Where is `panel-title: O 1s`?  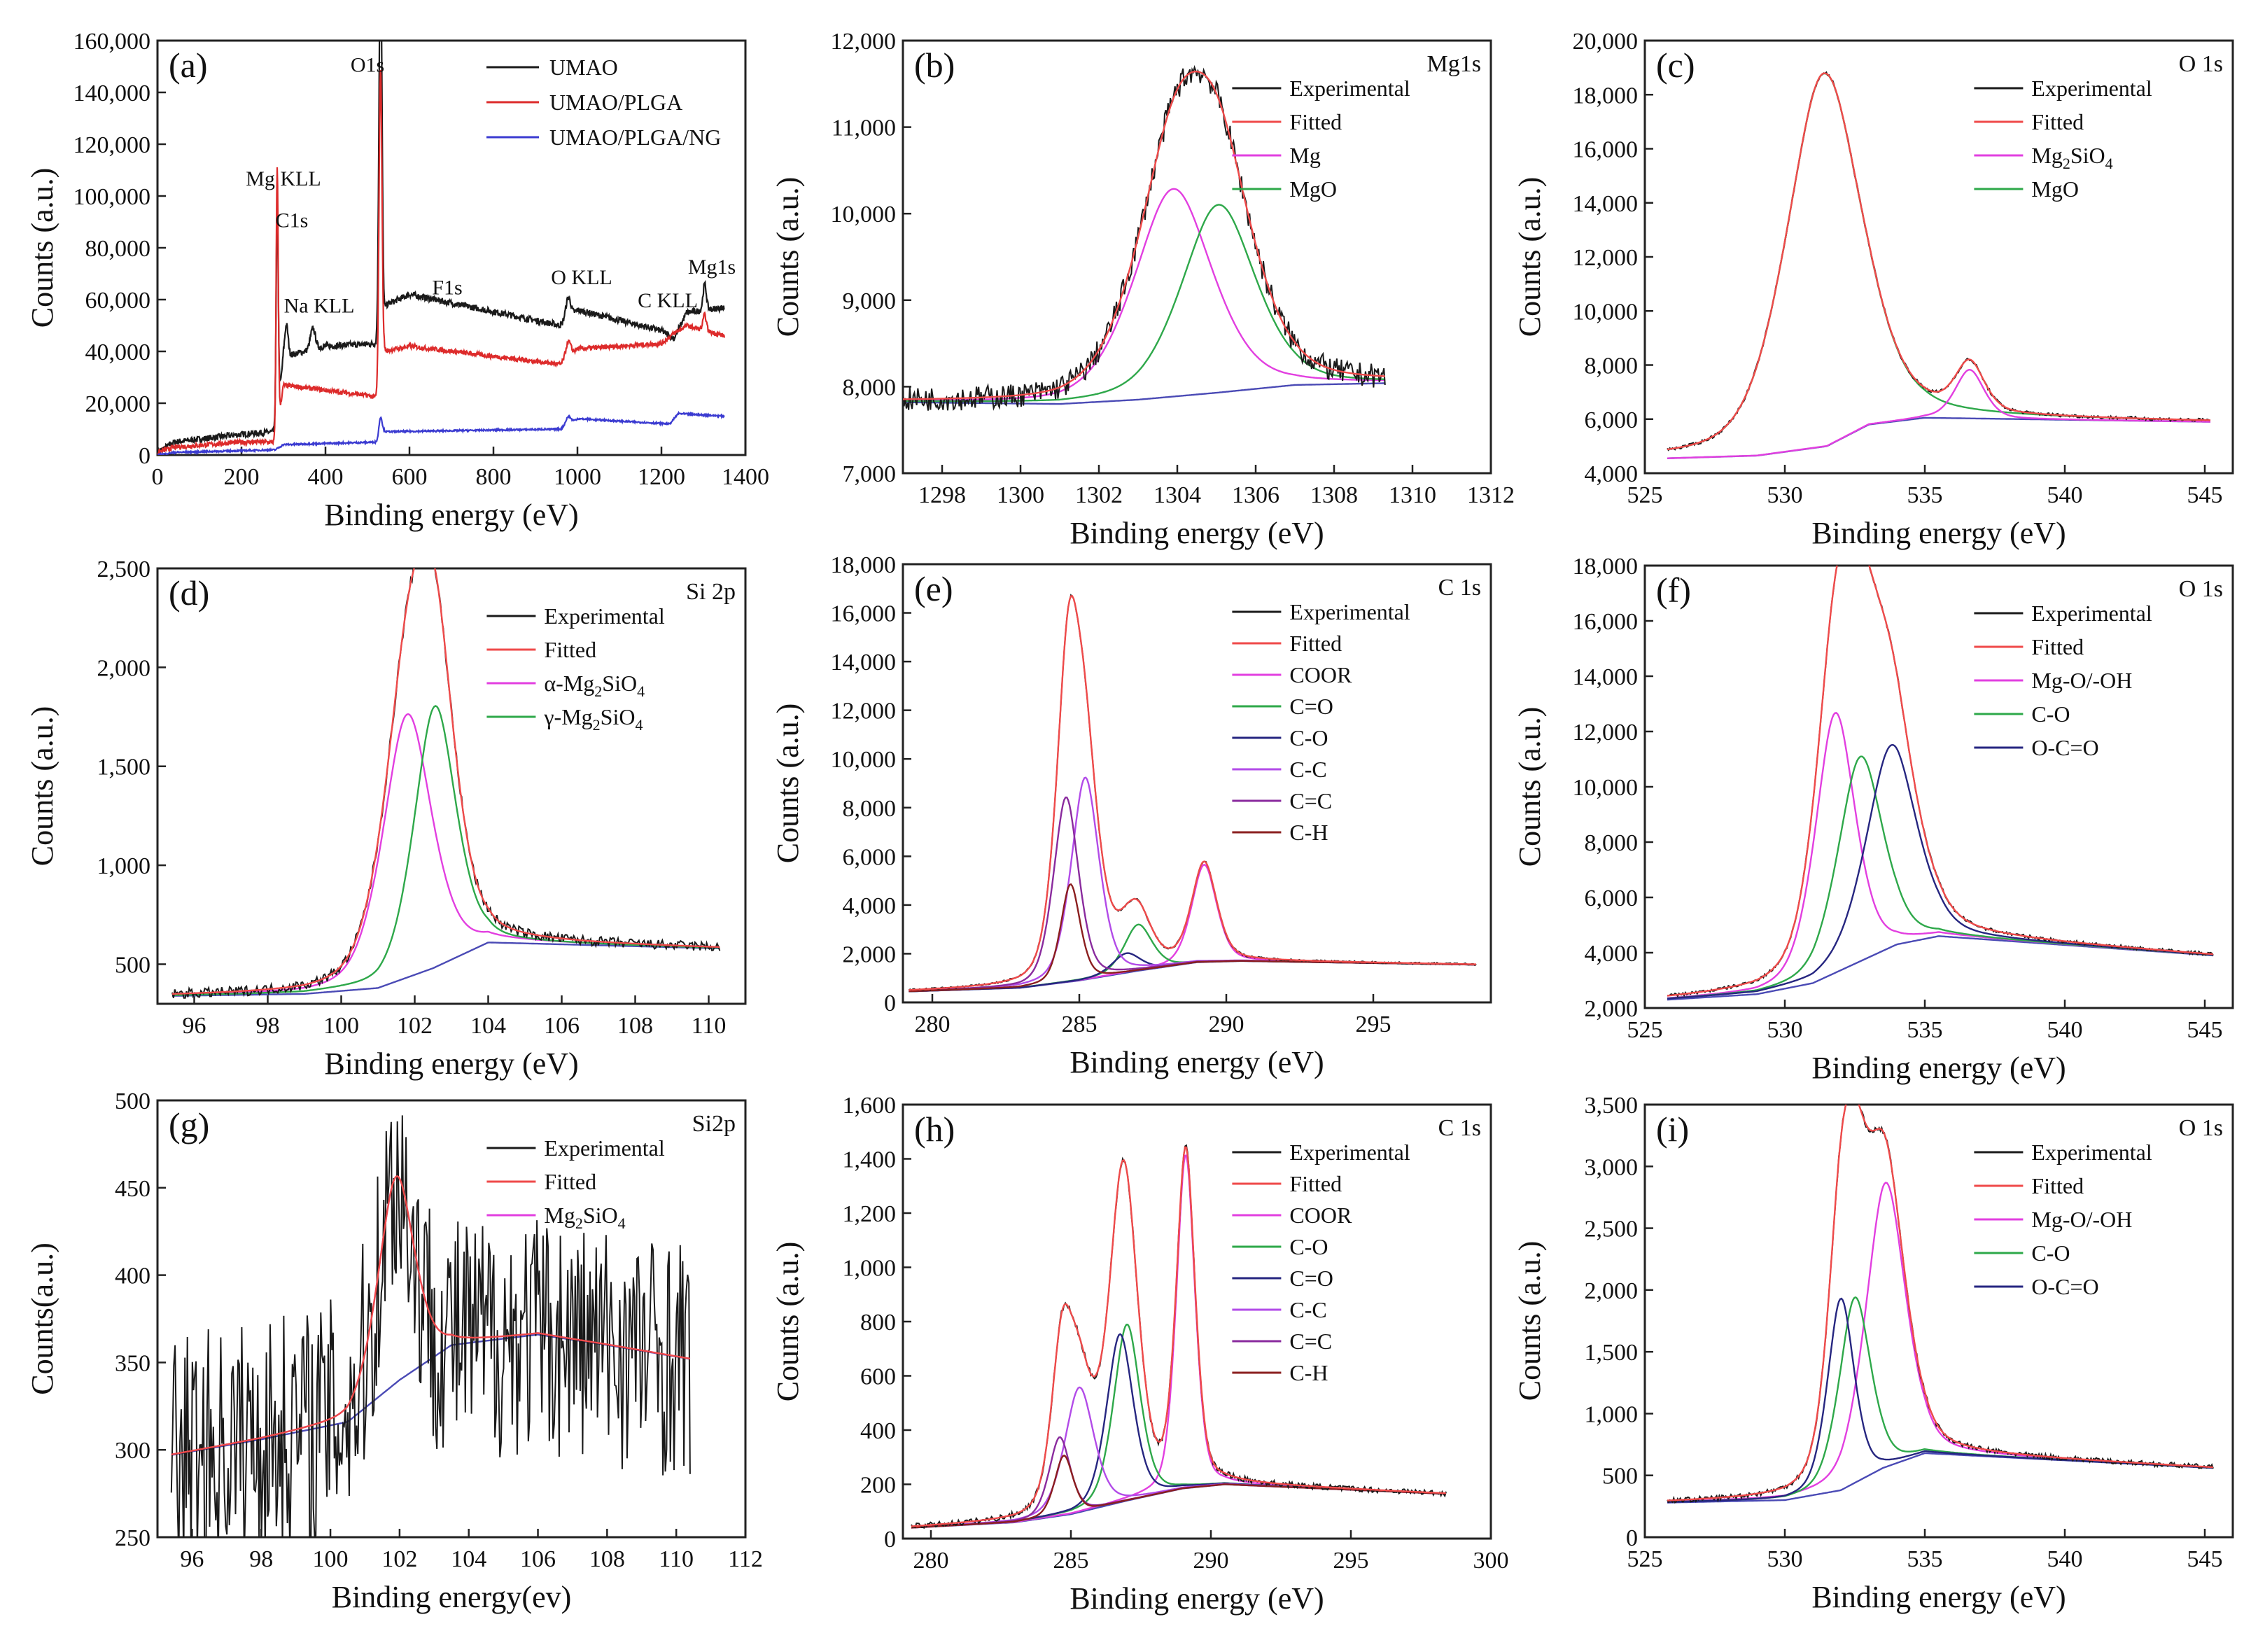 panel-title: O 1s is located at coordinates (2201, 1128).